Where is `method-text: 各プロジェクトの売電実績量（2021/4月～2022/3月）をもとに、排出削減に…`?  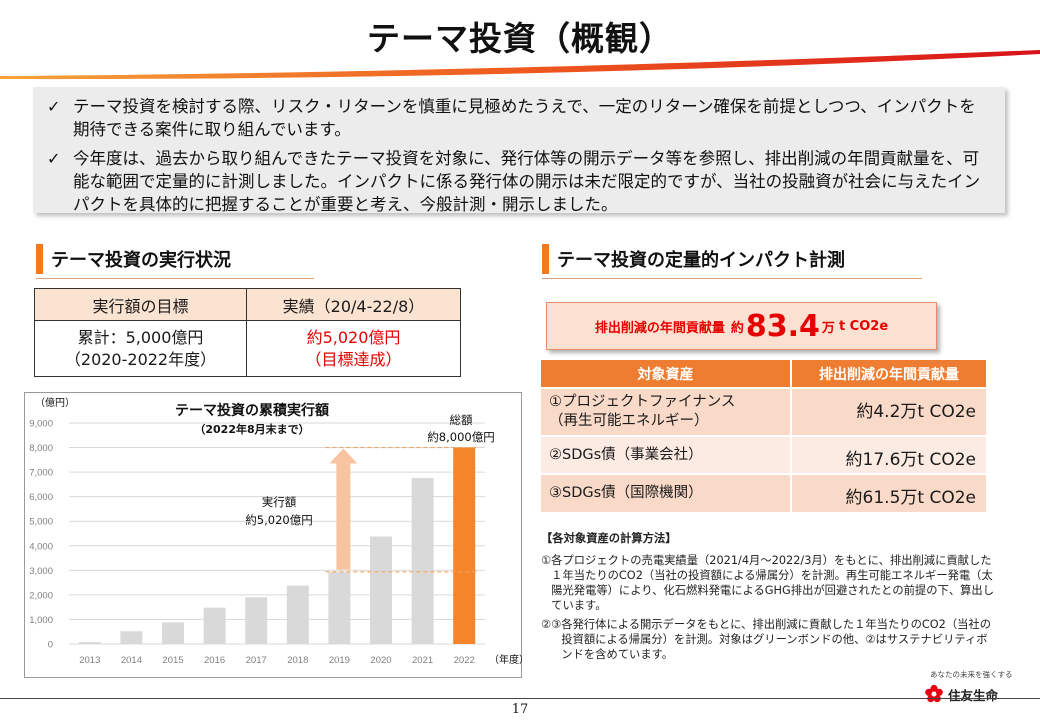 method-text: 各プロジェクトの売電実績量（2021/4月～2022/3月）をもとに、排出削減に… is located at coordinates (773, 583).